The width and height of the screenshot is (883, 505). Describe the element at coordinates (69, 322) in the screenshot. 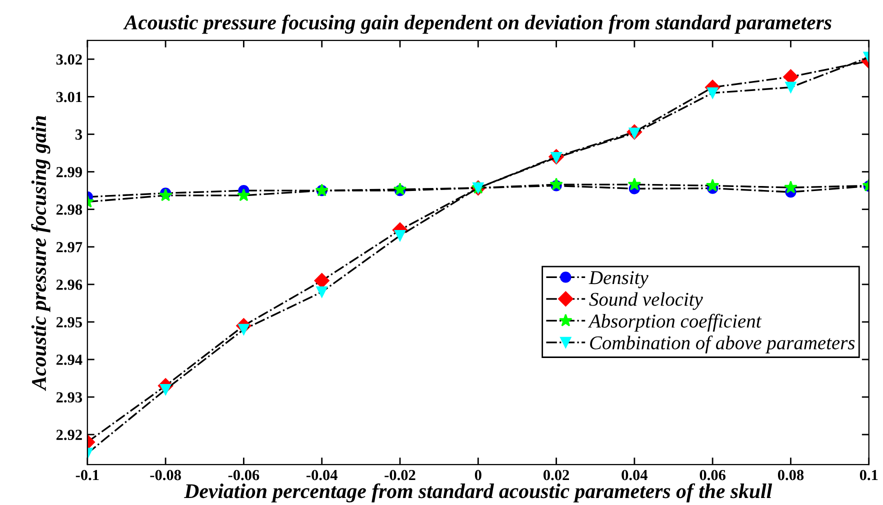

I see `y-tick-label: 2.95` at that location.